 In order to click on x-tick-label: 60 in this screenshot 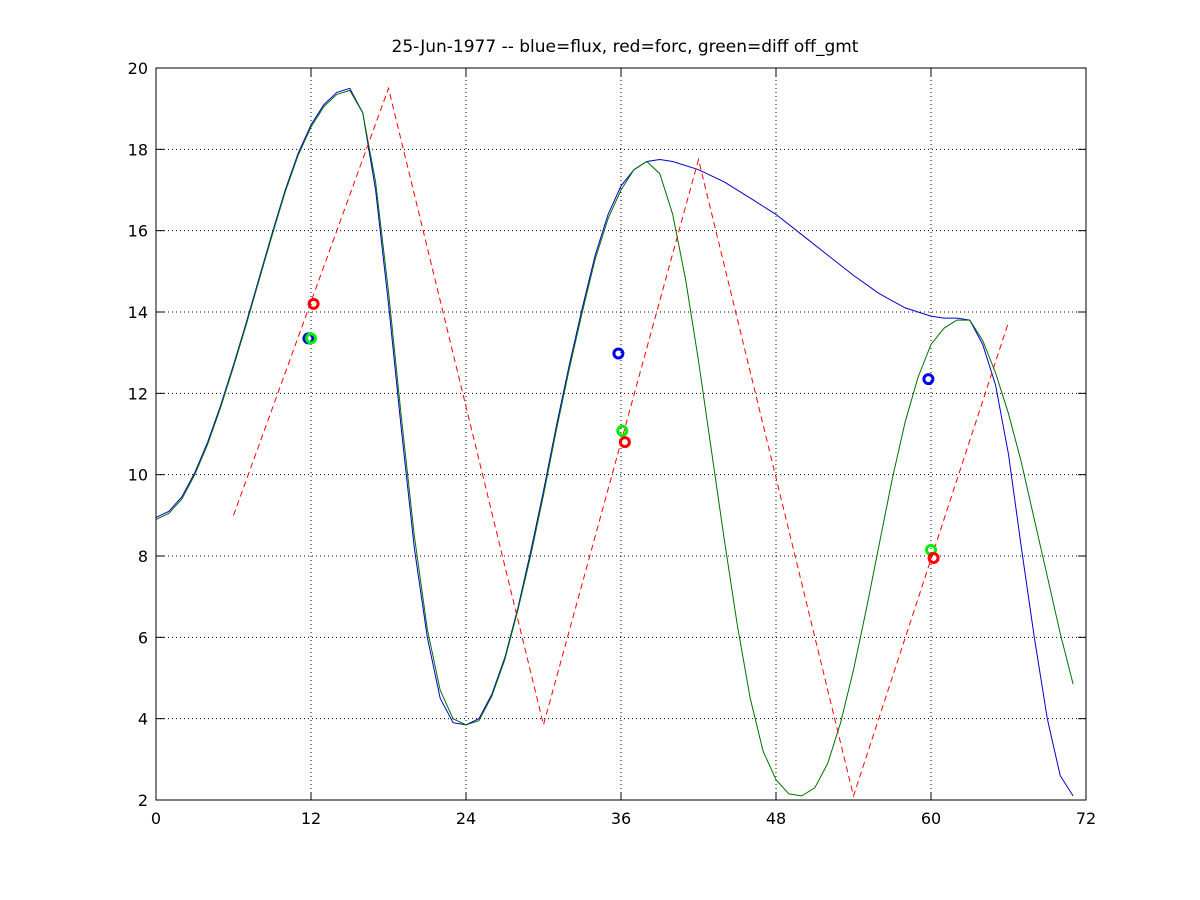, I will do `click(931, 818)`.